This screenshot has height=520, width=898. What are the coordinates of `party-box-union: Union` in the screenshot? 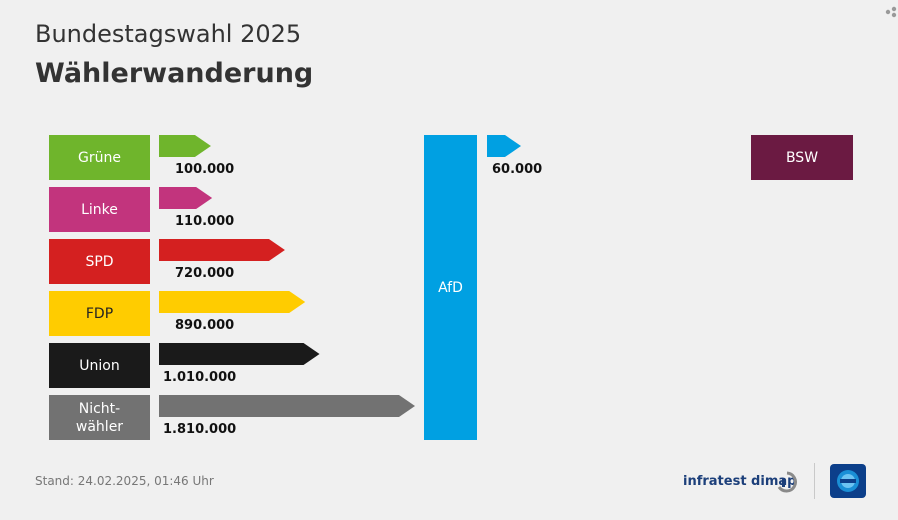 It's located at (99, 365).